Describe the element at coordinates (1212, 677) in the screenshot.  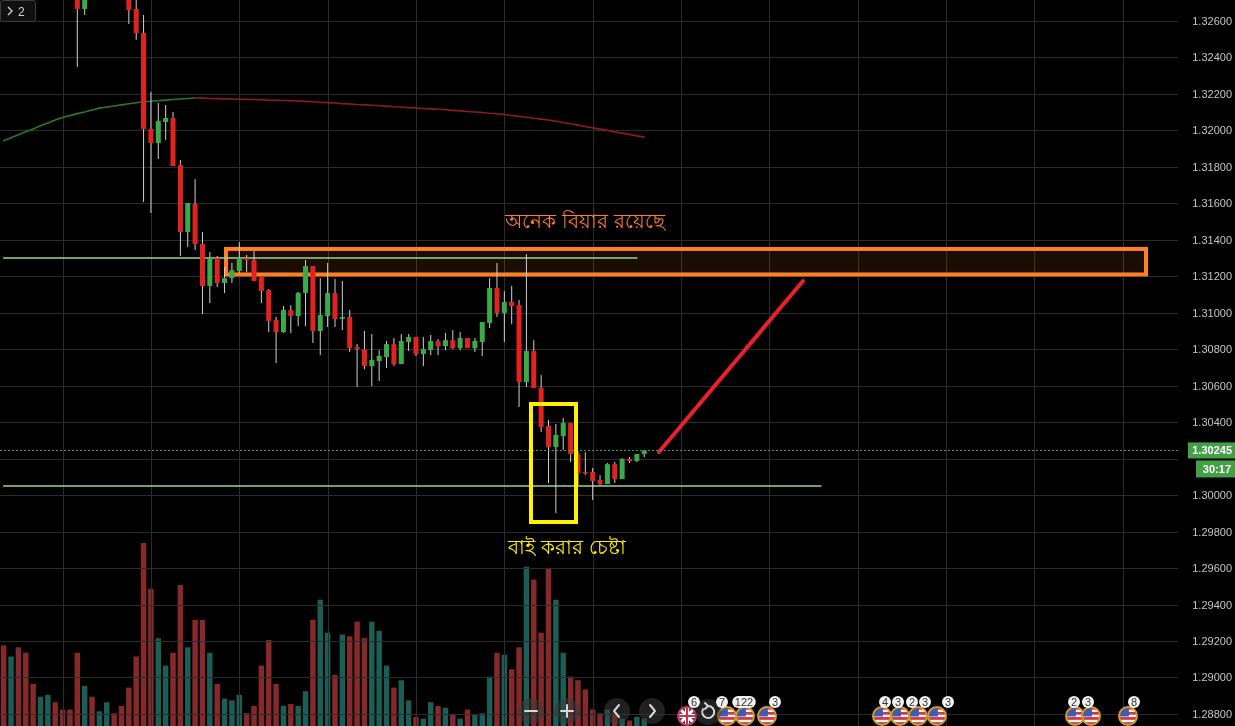
I see `y-tick-label: 1.29000` at that location.